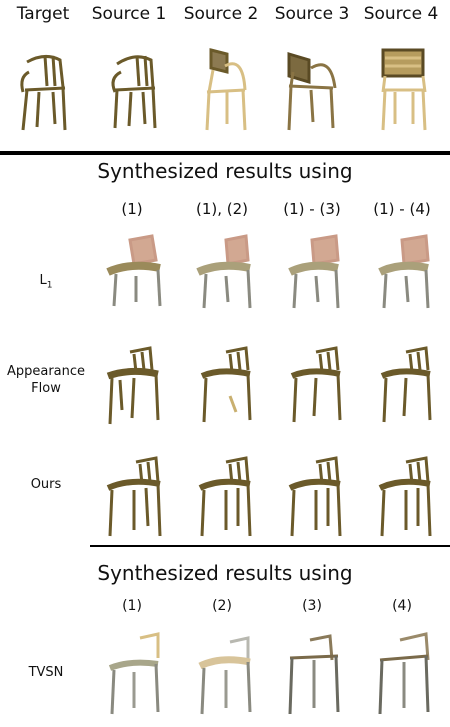 This screenshot has height=727, width=450. Describe the element at coordinates (405, 87) in the screenshot. I see `image-source-4-chair` at that location.